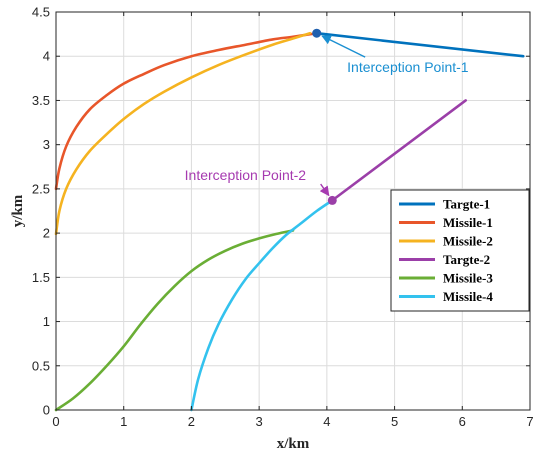 This screenshot has height=465, width=550. Describe the element at coordinates (123, 421) in the screenshot. I see `x-tick-label: 1` at that location.